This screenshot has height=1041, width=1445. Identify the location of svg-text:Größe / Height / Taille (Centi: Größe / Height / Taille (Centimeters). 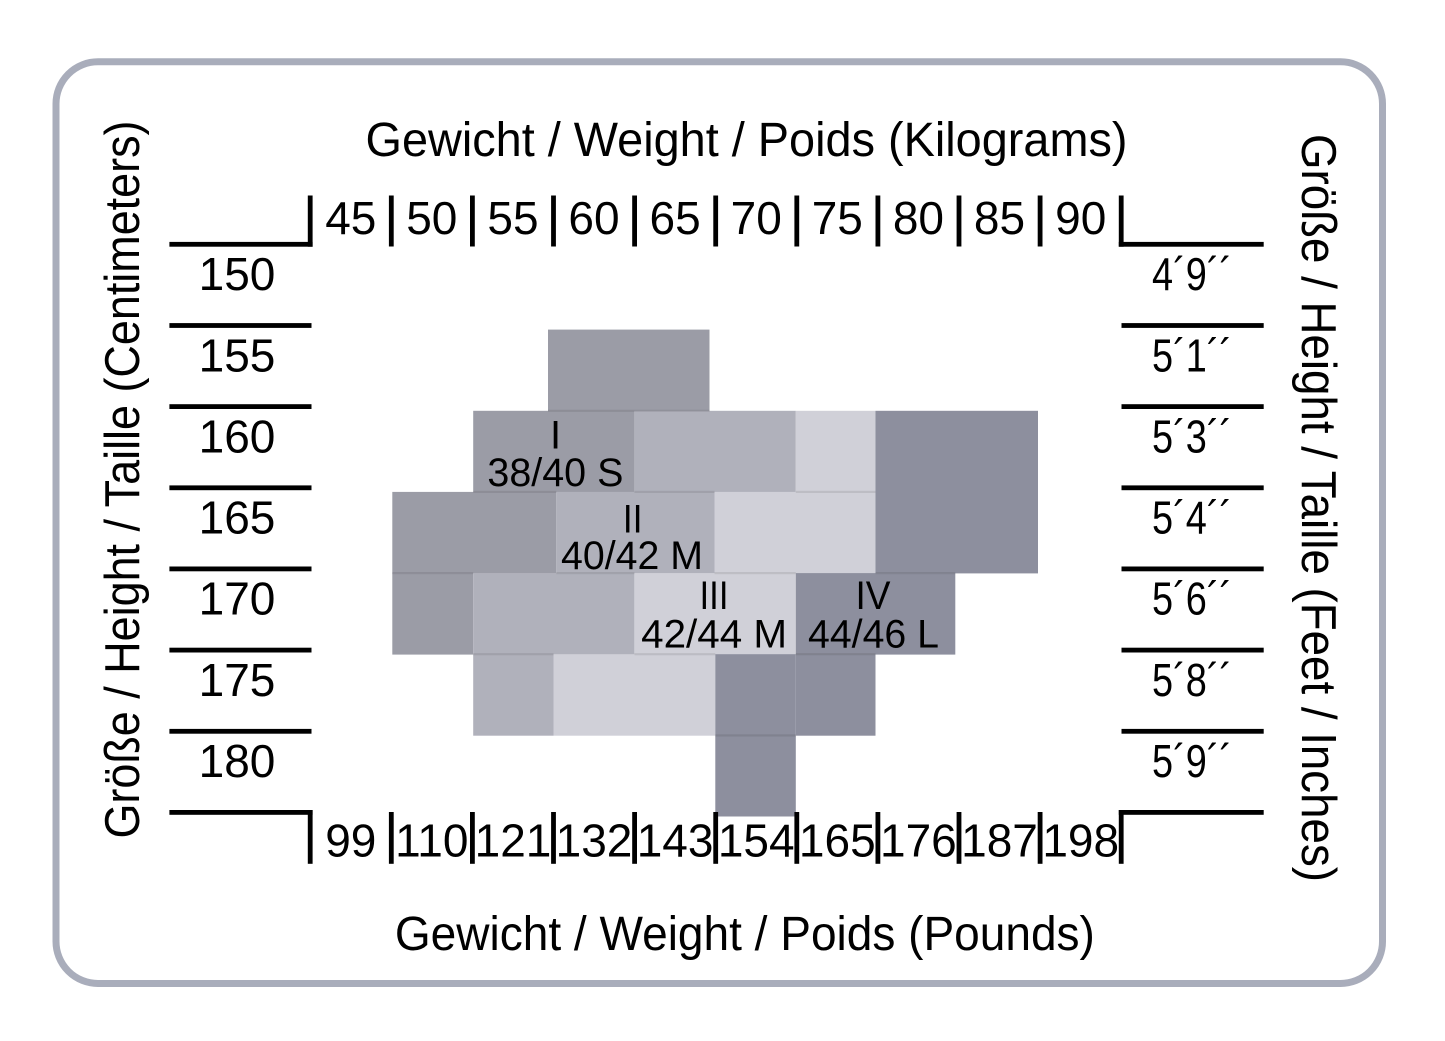
(123, 480).